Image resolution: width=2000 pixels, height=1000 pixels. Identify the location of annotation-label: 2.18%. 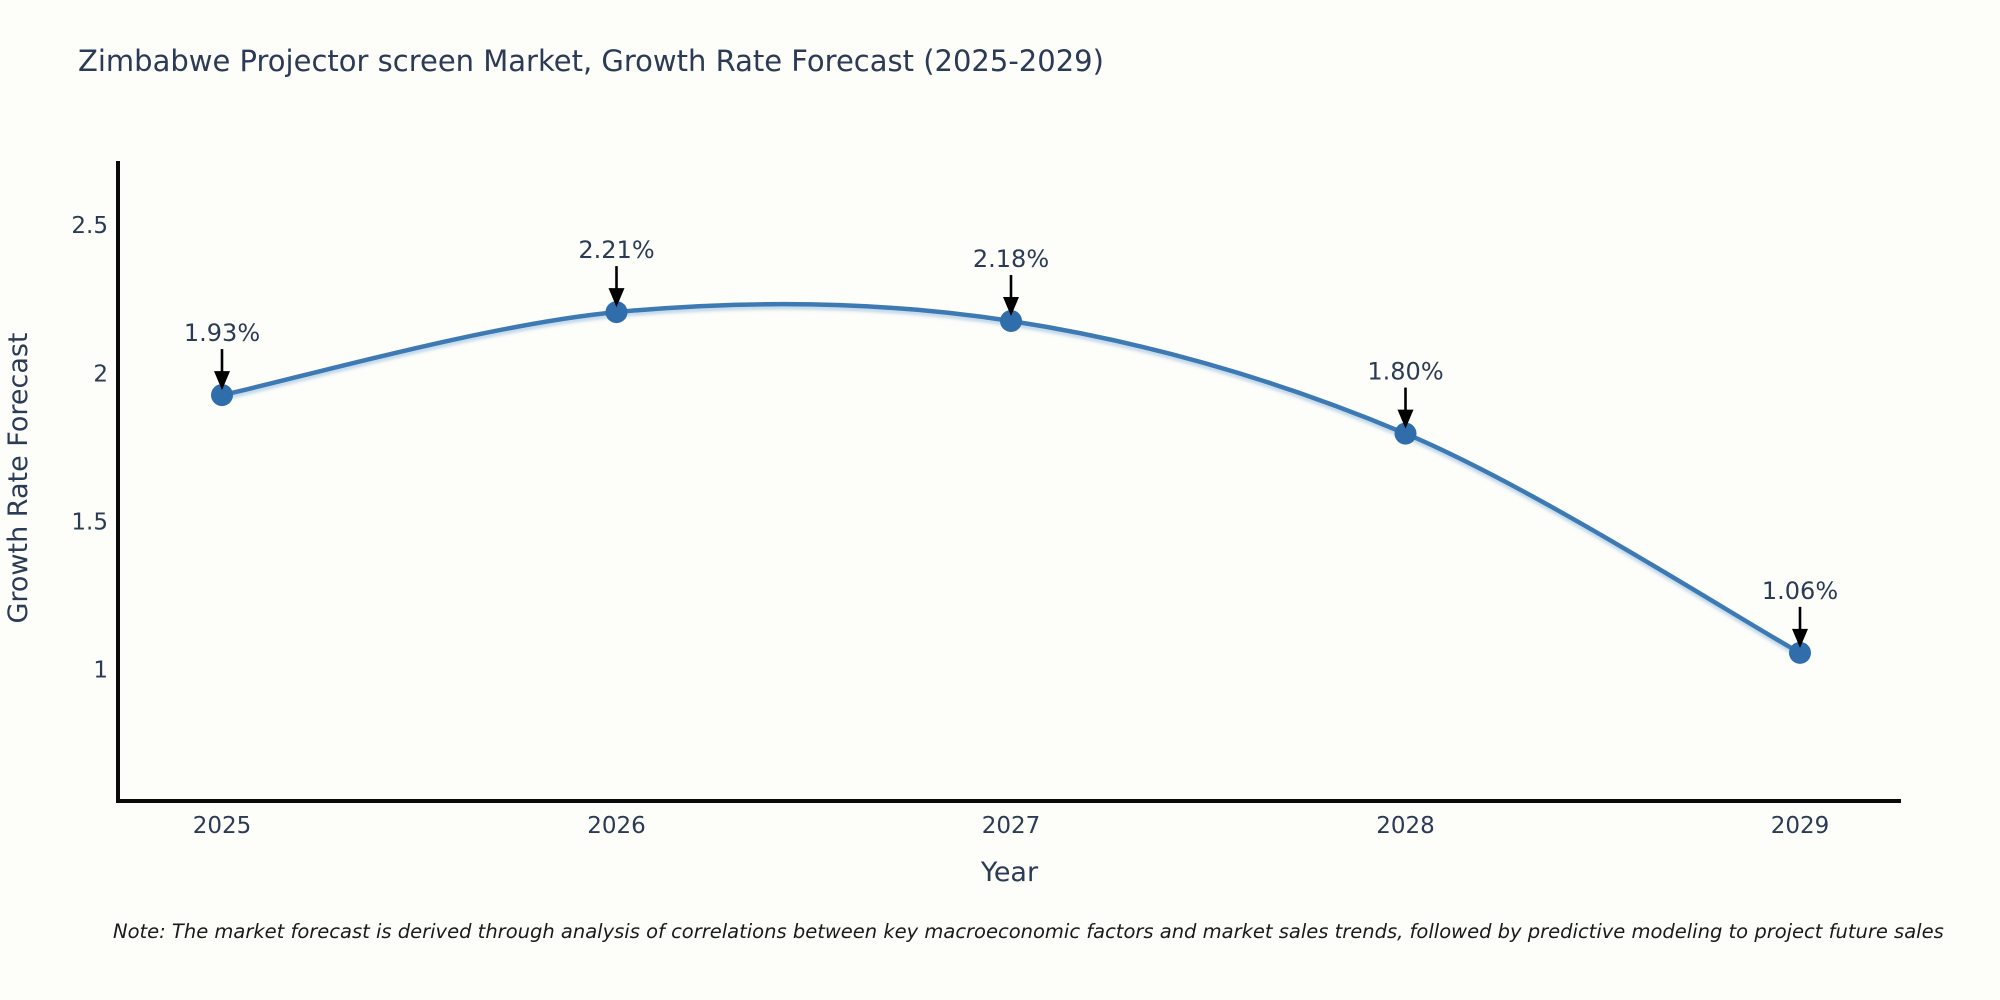
(1011, 259).